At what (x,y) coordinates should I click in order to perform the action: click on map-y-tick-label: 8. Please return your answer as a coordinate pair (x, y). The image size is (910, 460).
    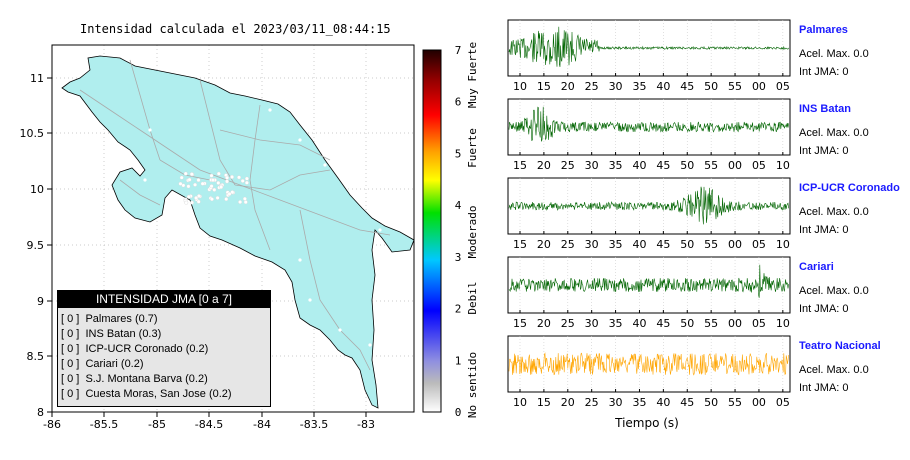
    Looking at the image, I should click on (40, 412).